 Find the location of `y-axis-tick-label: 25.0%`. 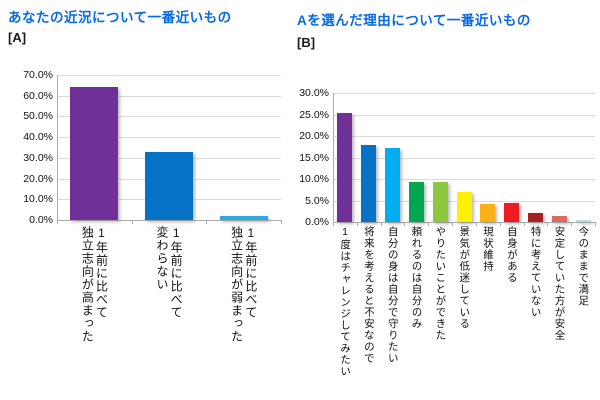

y-axis-tick-label: 25.0% is located at coordinates (314, 114).